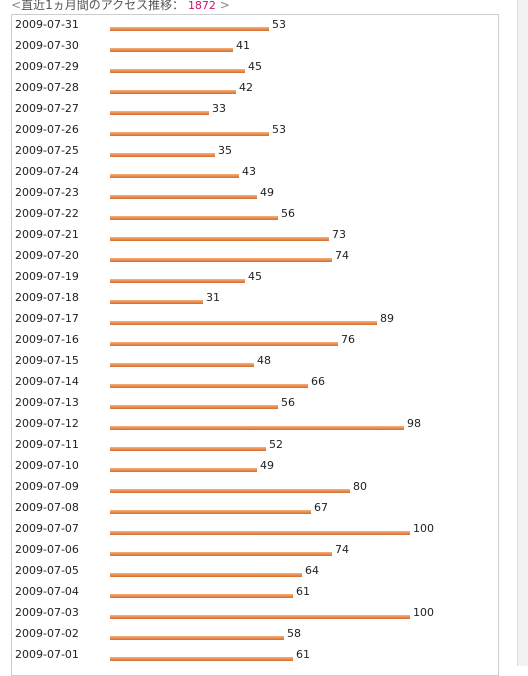  Describe the element at coordinates (47, 87) in the screenshot. I see `category-label: 2009-07-28` at that location.